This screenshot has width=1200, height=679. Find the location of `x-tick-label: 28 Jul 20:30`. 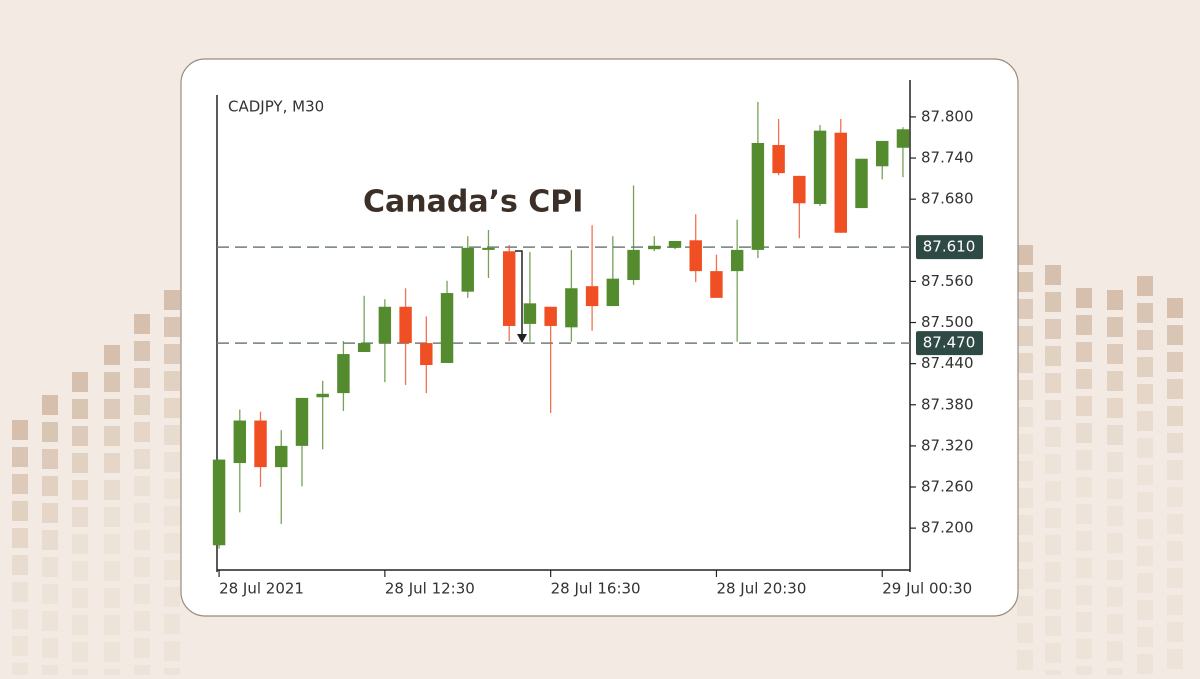

x-tick-label: 28 Jul 20:30 is located at coordinates (761, 589).